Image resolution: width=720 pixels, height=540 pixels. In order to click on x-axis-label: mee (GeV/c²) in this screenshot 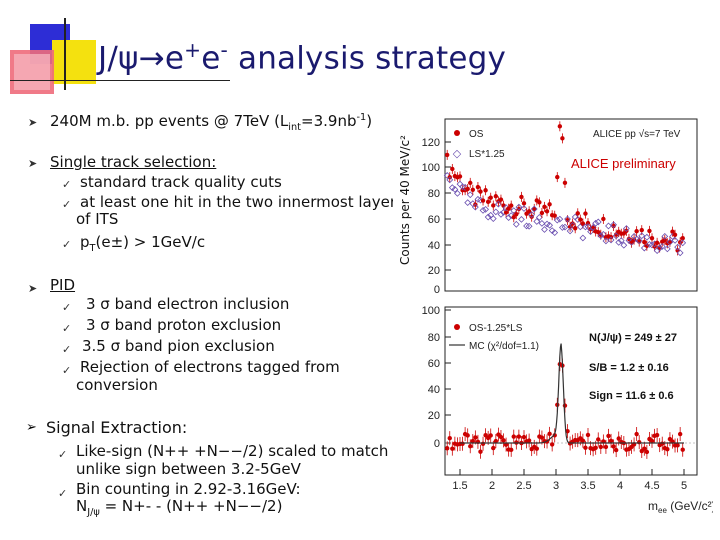, I will do `click(680, 507)`.